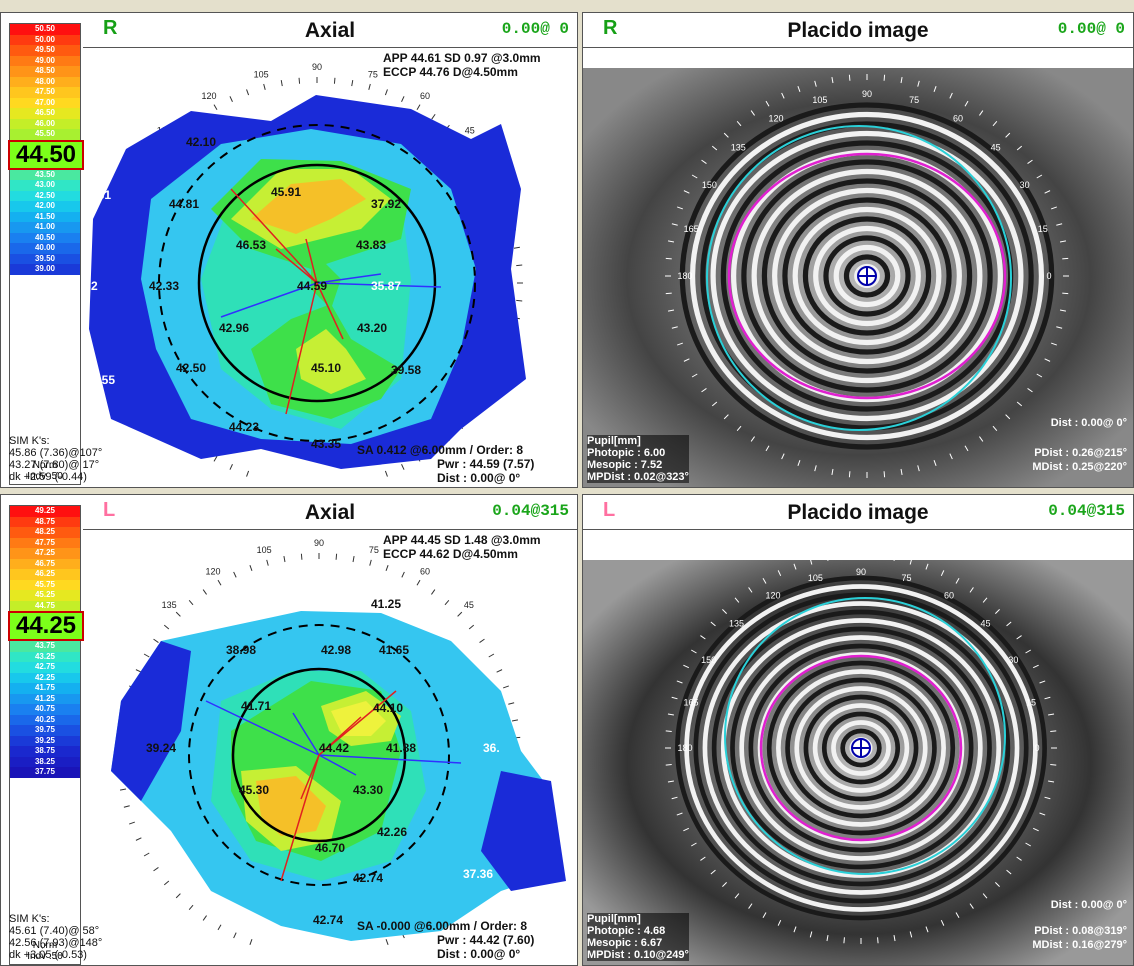 The image size is (1134, 966). What do you see at coordinates (45, 553) in the screenshot?
I see `scale-step: 47.25` at bounding box center [45, 553].